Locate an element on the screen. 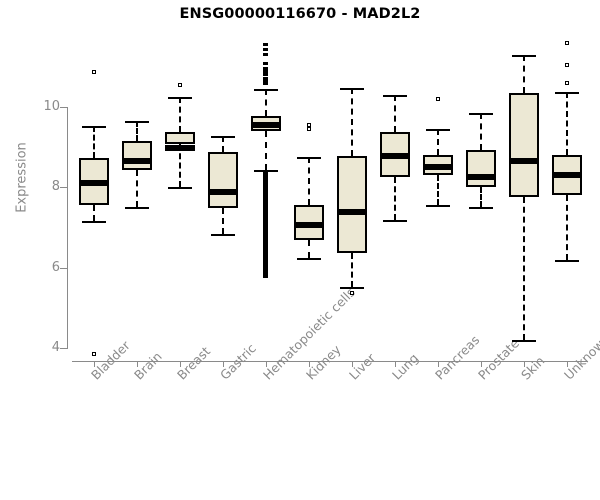 The image size is (600, 500). y-axis-spine is located at coordinates (67, 228).